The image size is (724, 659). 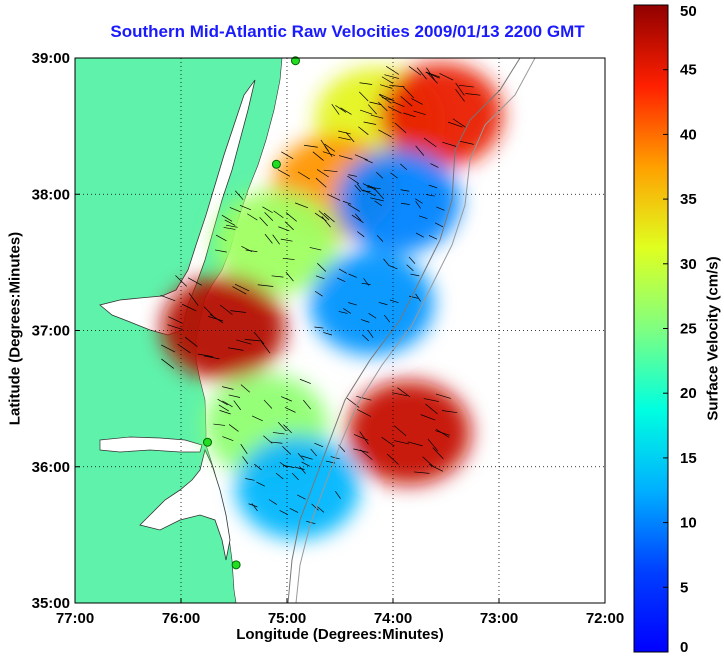 I want to click on x-tick-label: 77:00, so click(x=75, y=618).